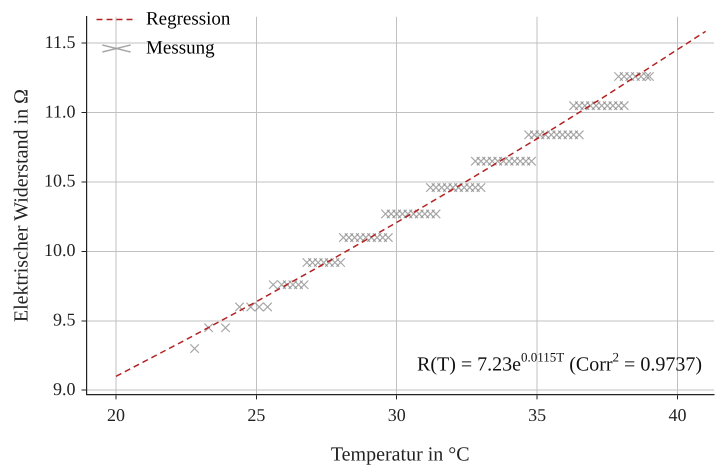  Describe the element at coordinates (537, 414) in the screenshot. I see `x-tick-label: 35` at that location.